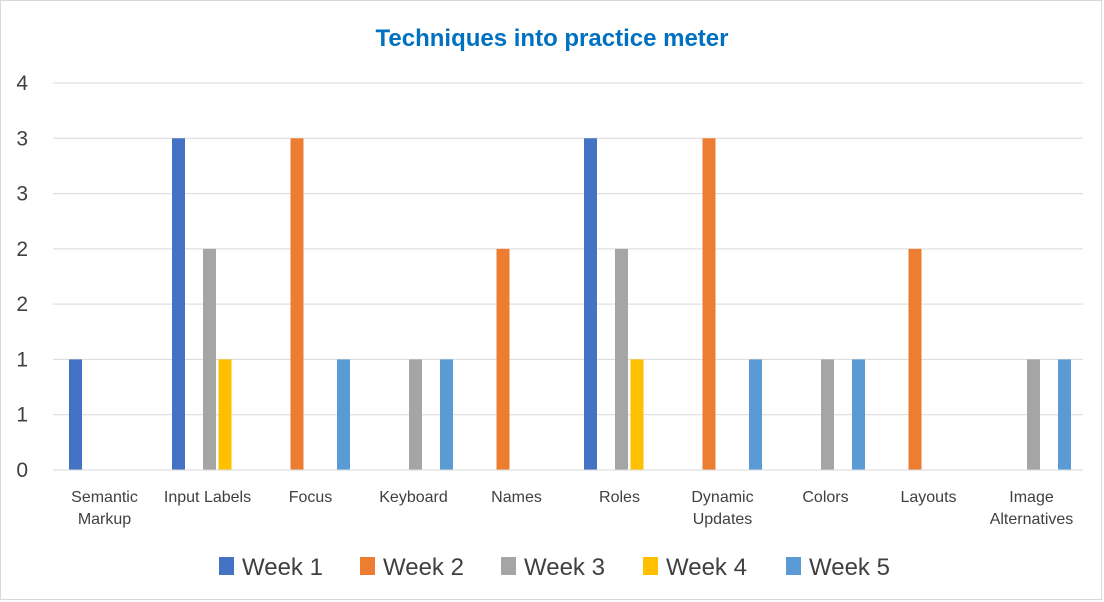 The height and width of the screenshot is (602, 1104). I want to click on legend-label: Week 3, so click(564, 567).